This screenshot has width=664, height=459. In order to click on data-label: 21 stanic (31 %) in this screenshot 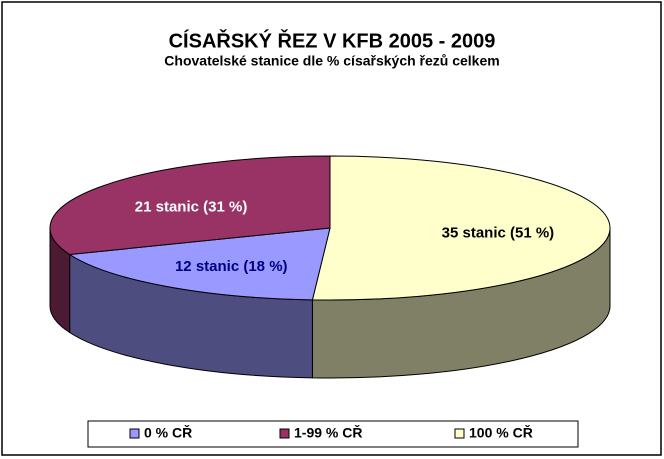, I will do `click(191, 207)`.